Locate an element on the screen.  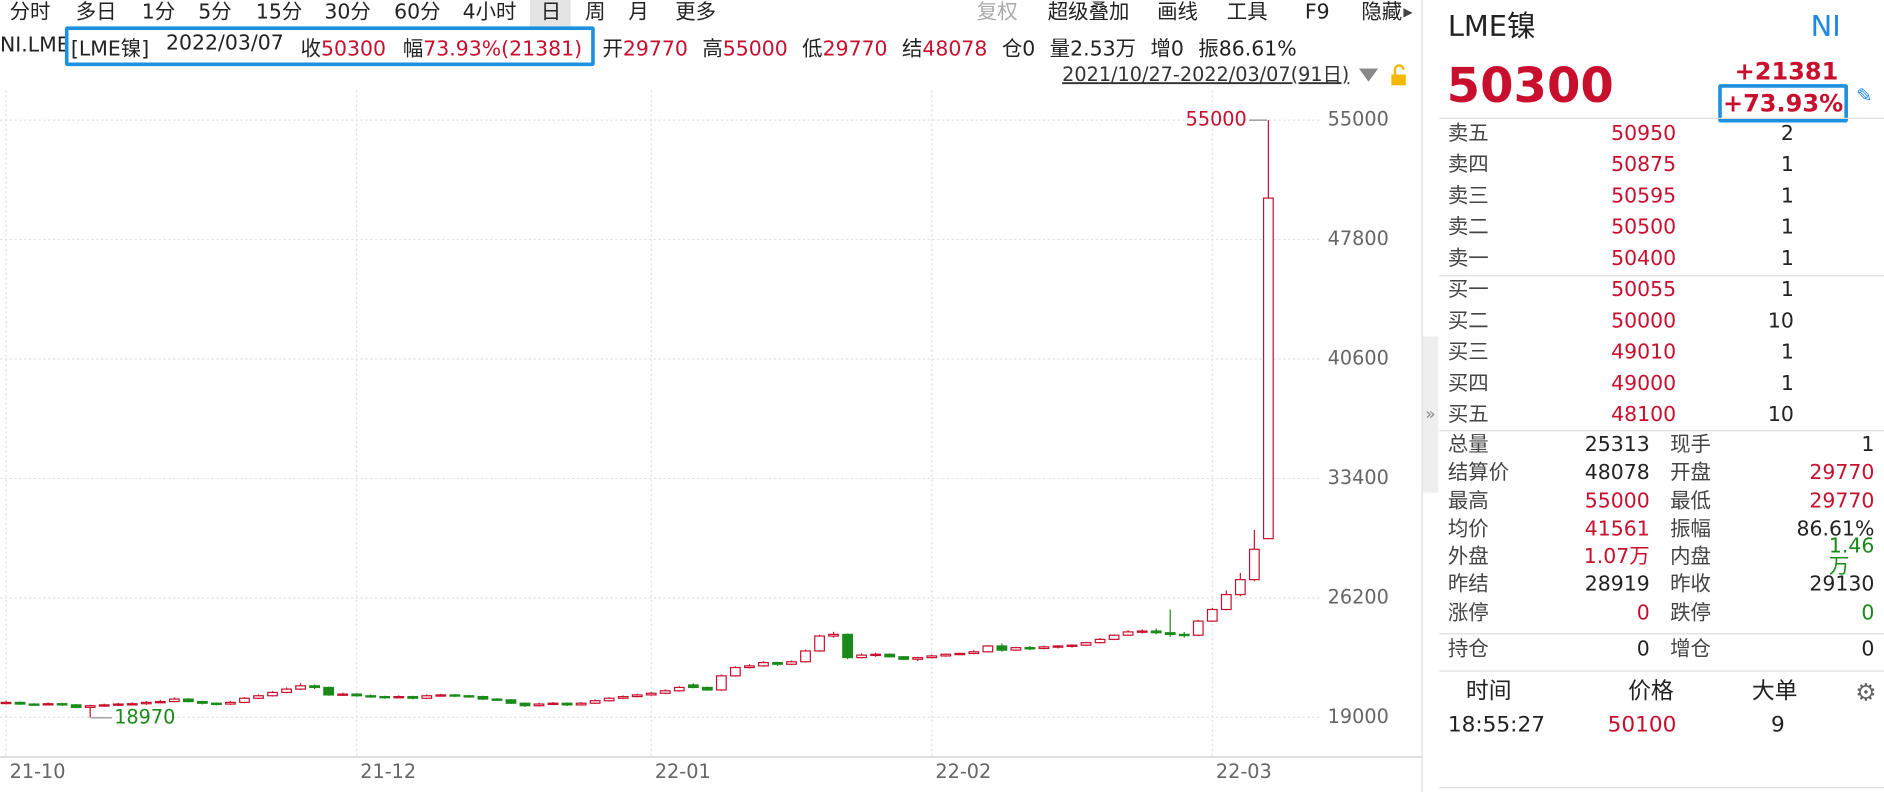
period-tab: 4小时 is located at coordinates (489, 12).